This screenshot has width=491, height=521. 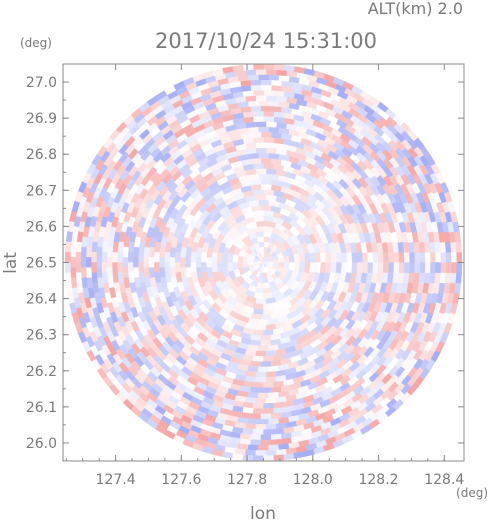 What do you see at coordinates (444, 480) in the screenshot?
I see `x-tick-label: 128.4` at bounding box center [444, 480].